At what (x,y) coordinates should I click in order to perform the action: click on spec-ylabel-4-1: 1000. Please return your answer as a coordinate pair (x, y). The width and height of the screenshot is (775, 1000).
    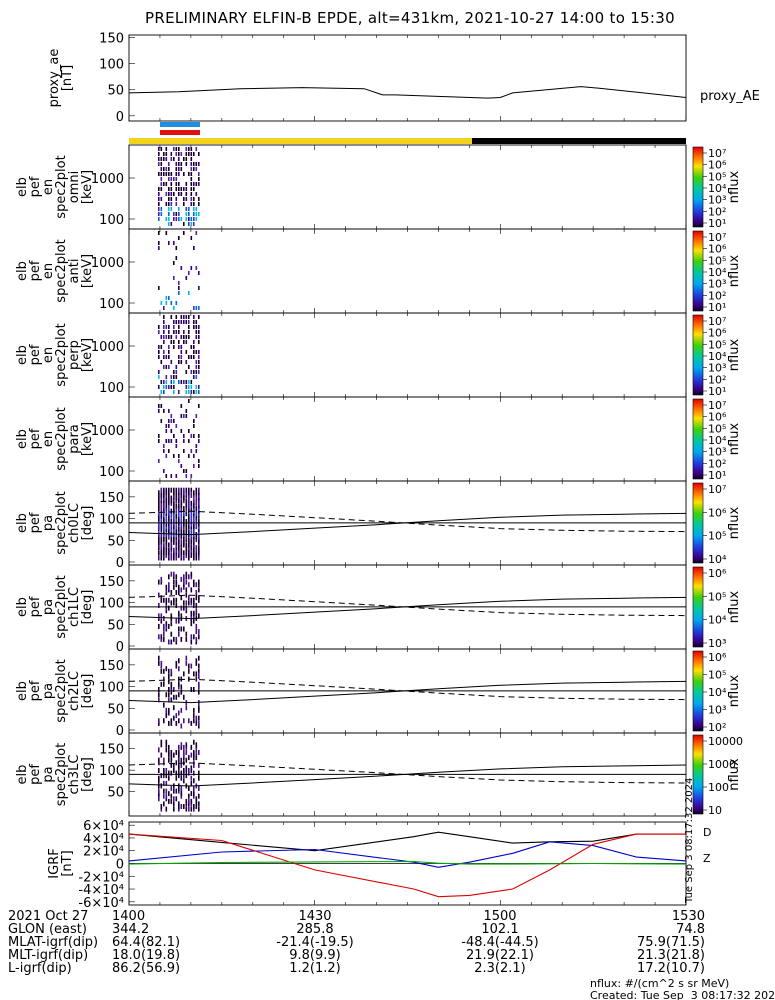
    Looking at the image, I should click on (107, 431).